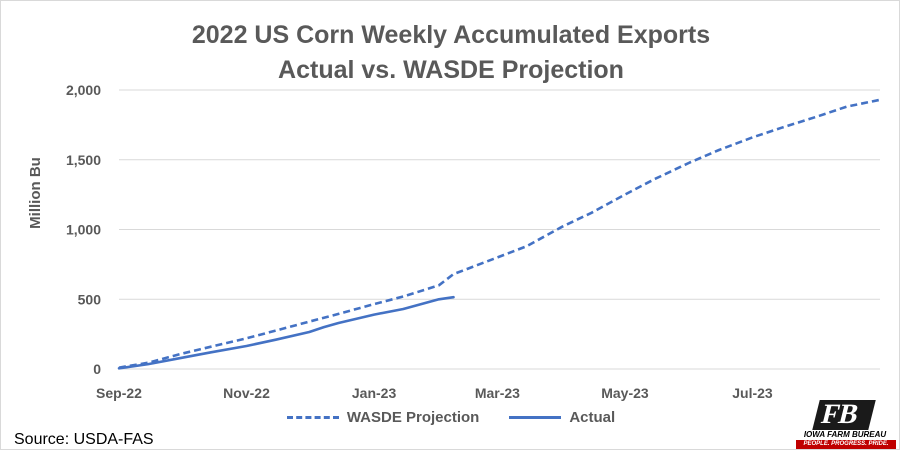  I want to click on x-tick-label: Jul-23, so click(752, 393).